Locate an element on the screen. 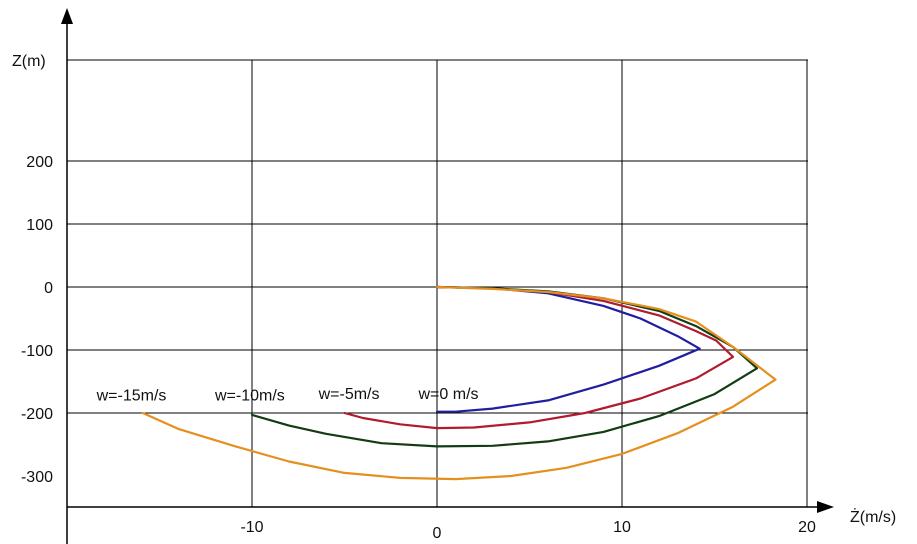  x-axis-arrow is located at coordinates (825, 507).